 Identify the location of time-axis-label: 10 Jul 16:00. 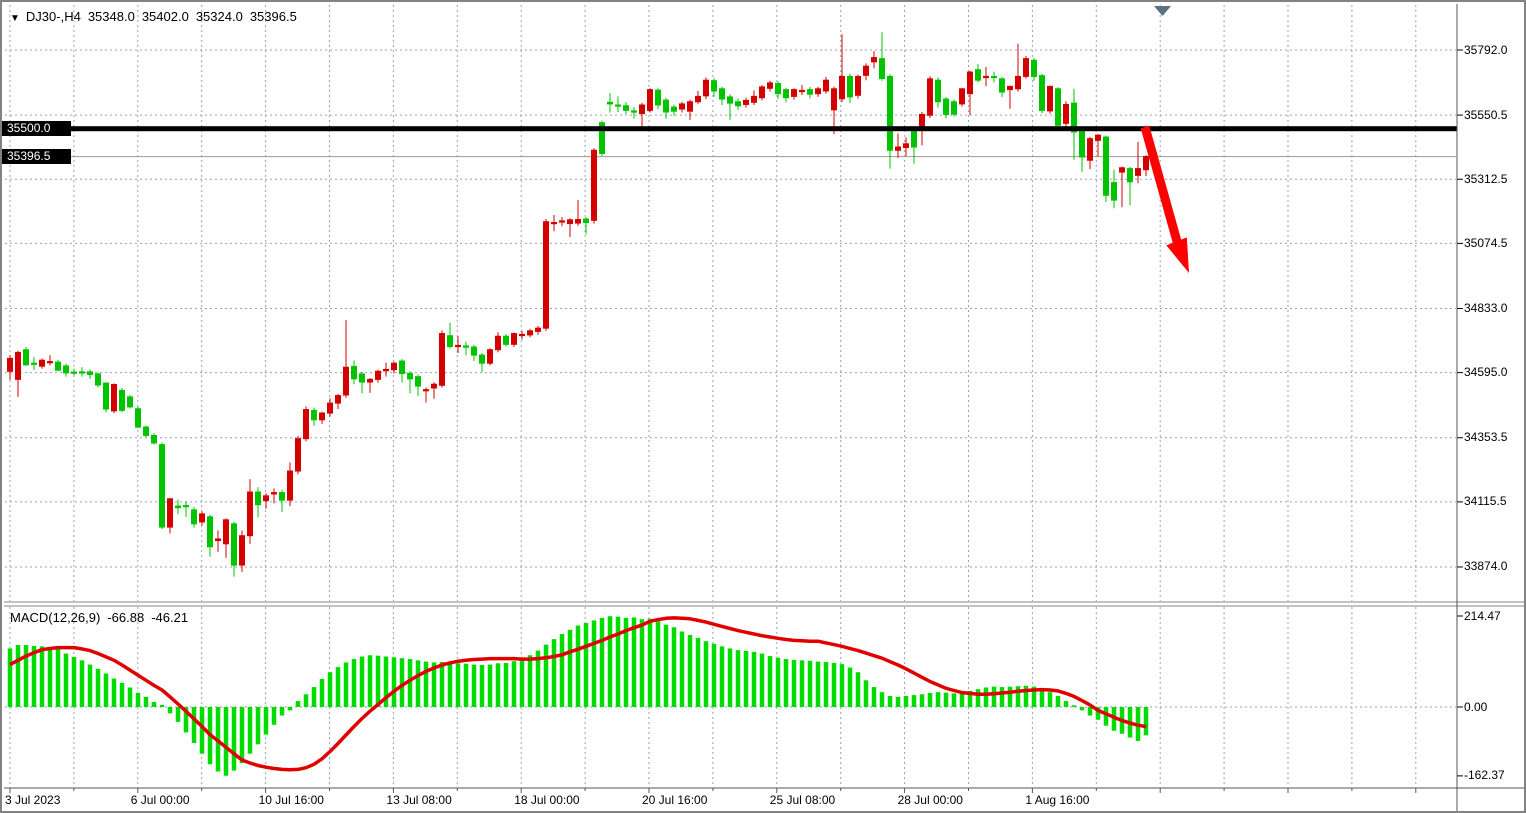
(291, 800).